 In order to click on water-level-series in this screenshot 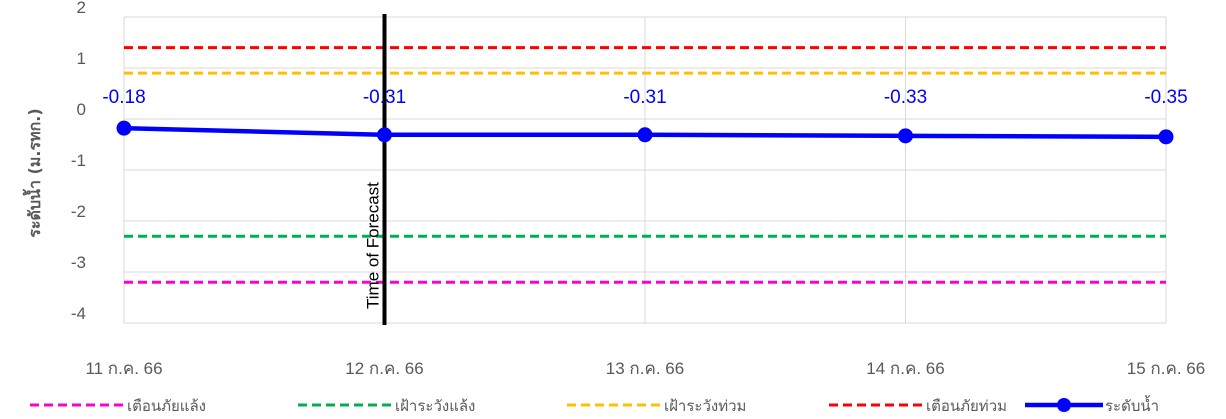, I will do `click(645, 132)`.